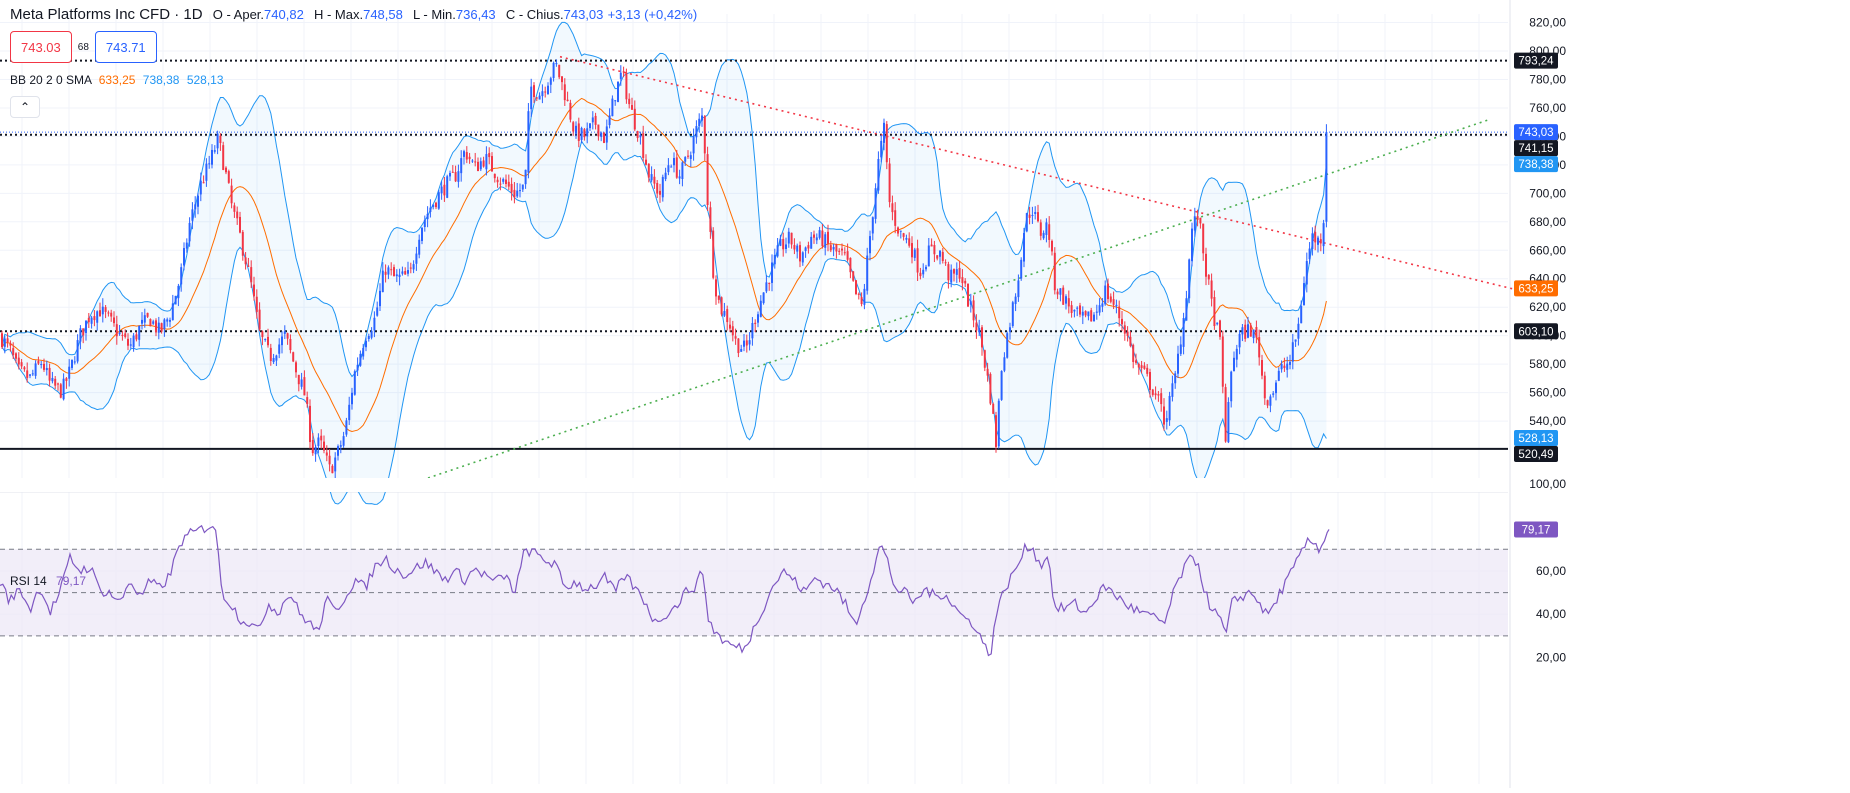 This screenshot has width=1850, height=793. Describe the element at coordinates (25, 107) in the screenshot. I see `collapse-indicators-button: ⌃` at that location.